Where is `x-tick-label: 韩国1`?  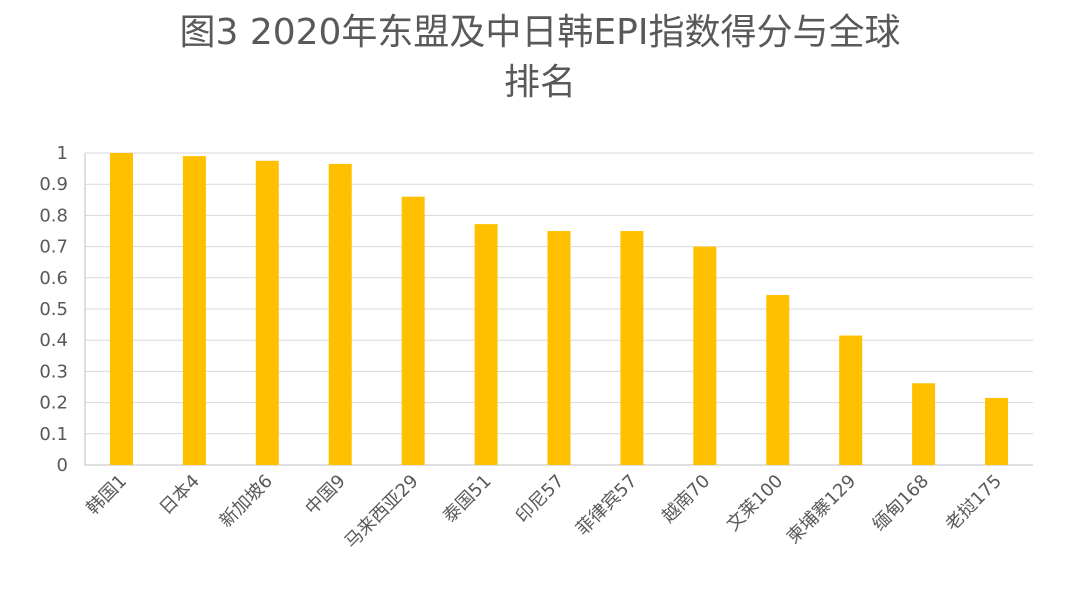
x-tick-label: 韩国1 is located at coordinates (107, 495).